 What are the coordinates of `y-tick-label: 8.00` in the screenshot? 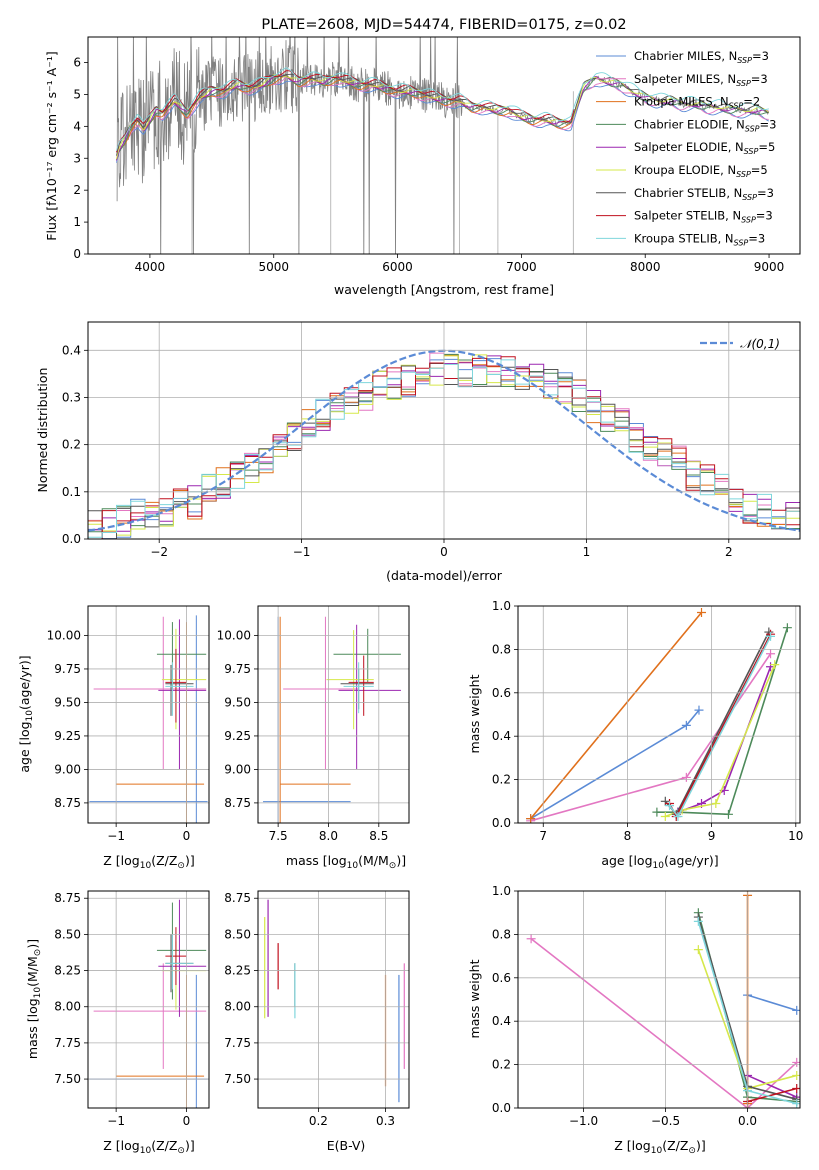 It's located at (67, 1007).